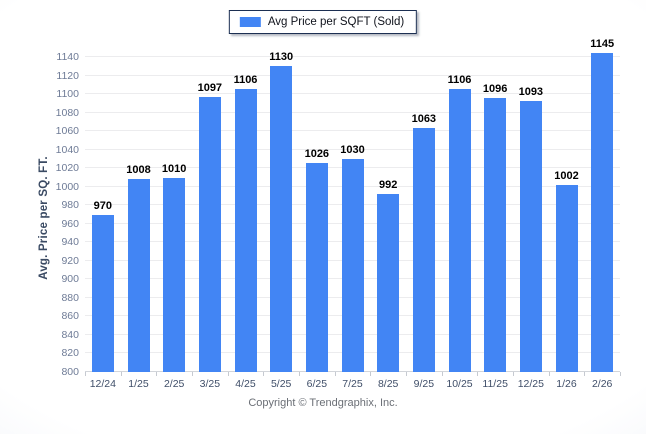 This screenshot has height=434, width=646. Describe the element at coordinates (531, 91) in the screenshot. I see `bar-value-label: 1093` at that location.